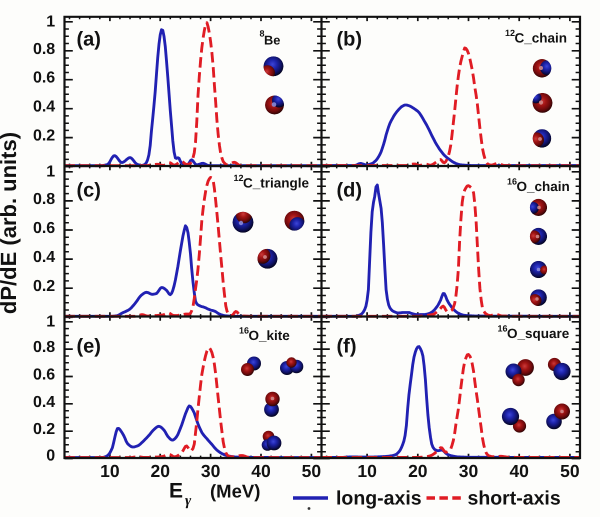 This screenshot has width=600, height=522. What do you see at coordinates (235, 491) in the screenshot?
I see `svg-text: (MeV)` at bounding box center [235, 491].